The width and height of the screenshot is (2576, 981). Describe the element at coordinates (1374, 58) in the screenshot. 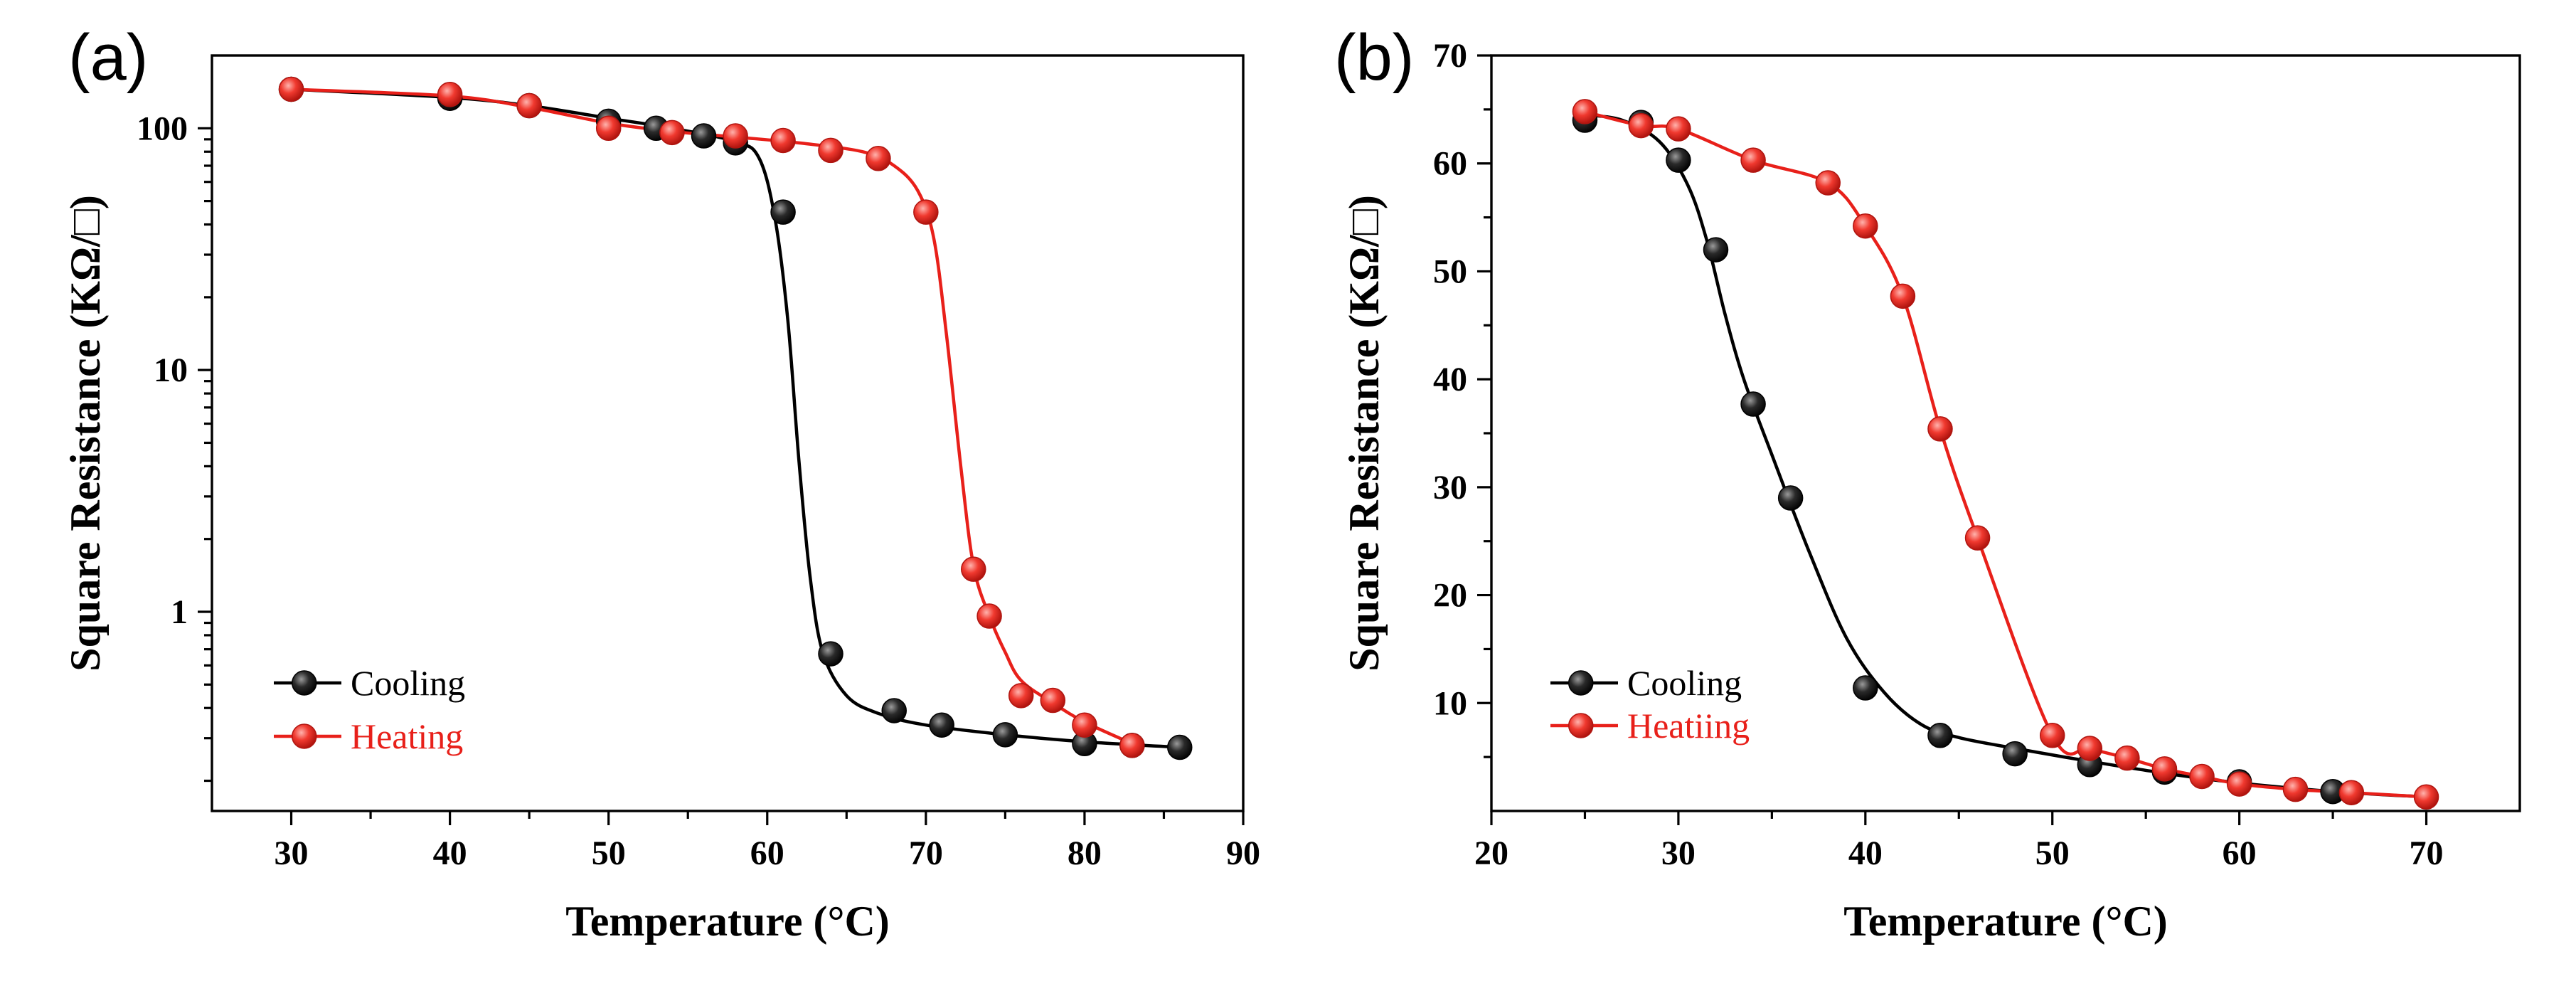

I see `panel-b-label: (b)` at that location.